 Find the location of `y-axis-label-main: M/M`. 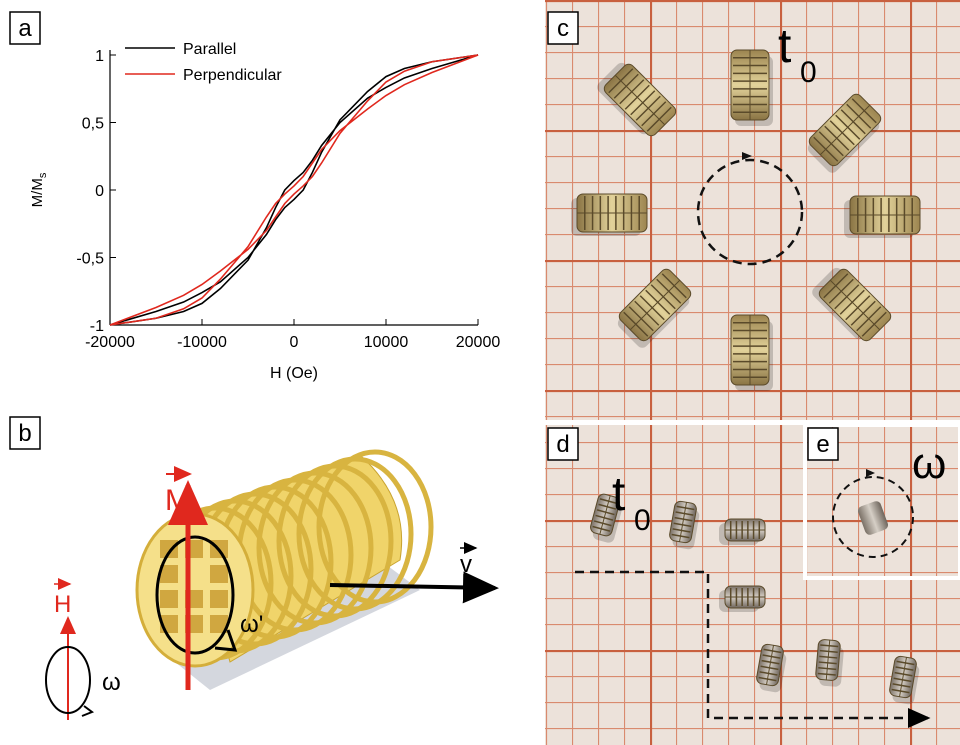

y-axis-label-main: M/M is located at coordinates (37, 192).